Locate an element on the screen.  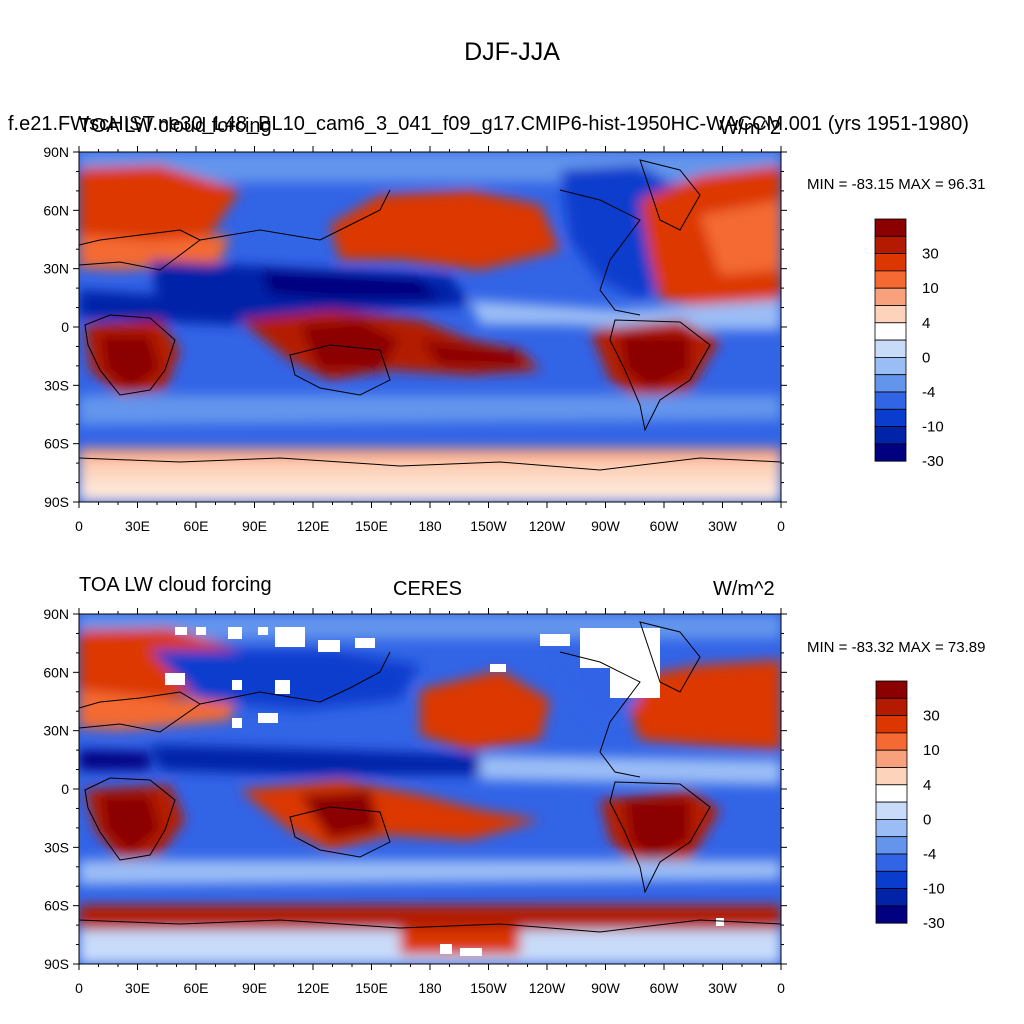
panel1-units: W/m^2 is located at coordinates (750, 128).